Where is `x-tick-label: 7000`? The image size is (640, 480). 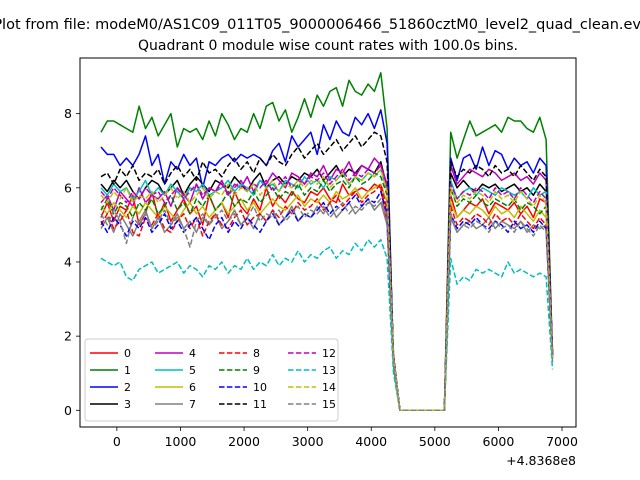
x-tick-label: 7000 is located at coordinates (562, 441).